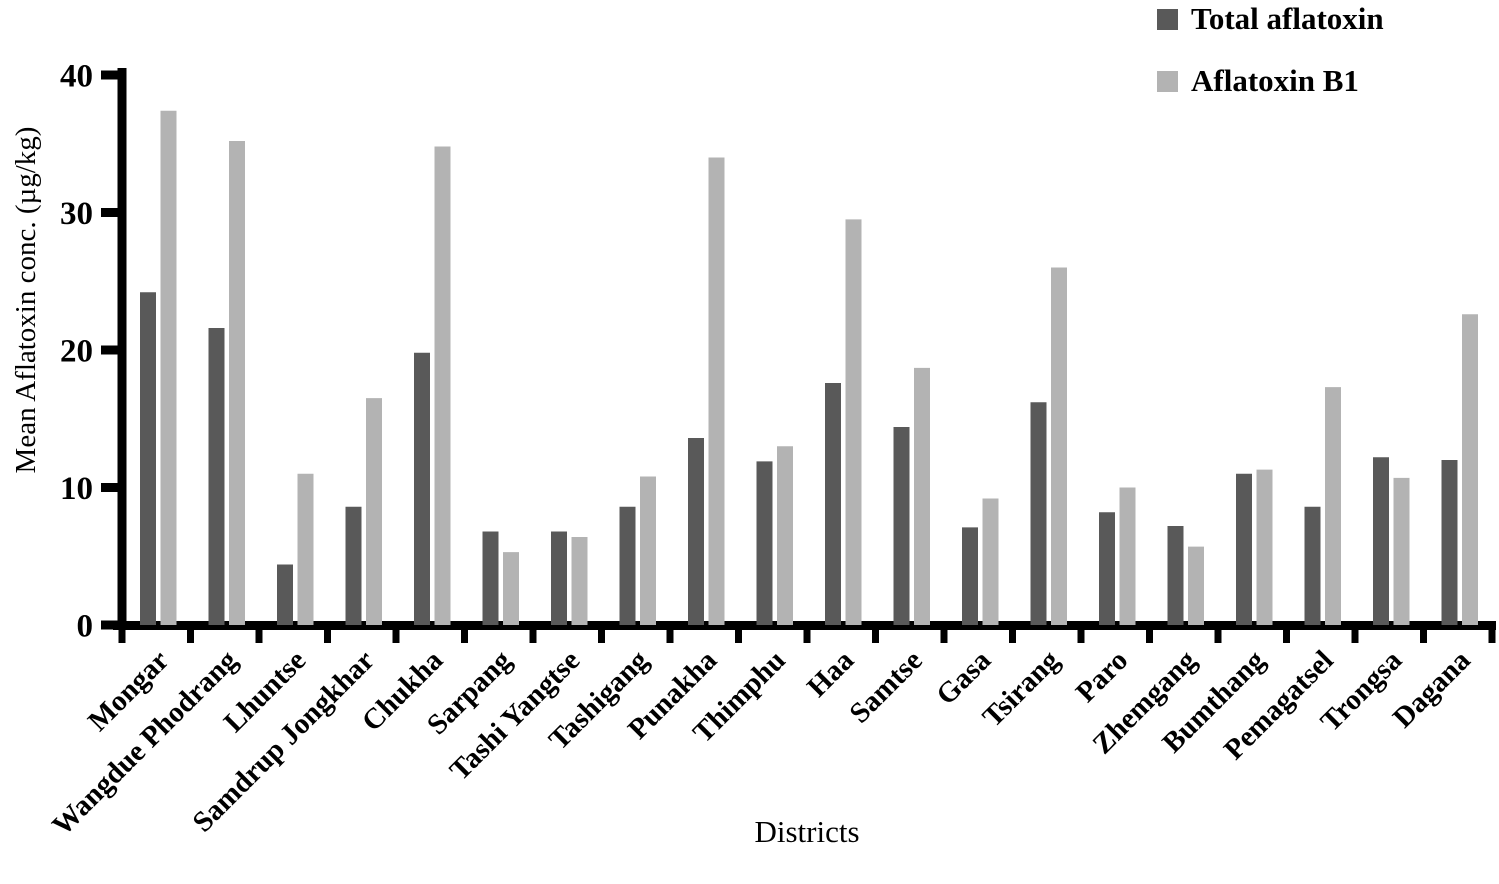  What do you see at coordinates (804, 625) in the screenshot?
I see `x-axis-line` at bounding box center [804, 625].